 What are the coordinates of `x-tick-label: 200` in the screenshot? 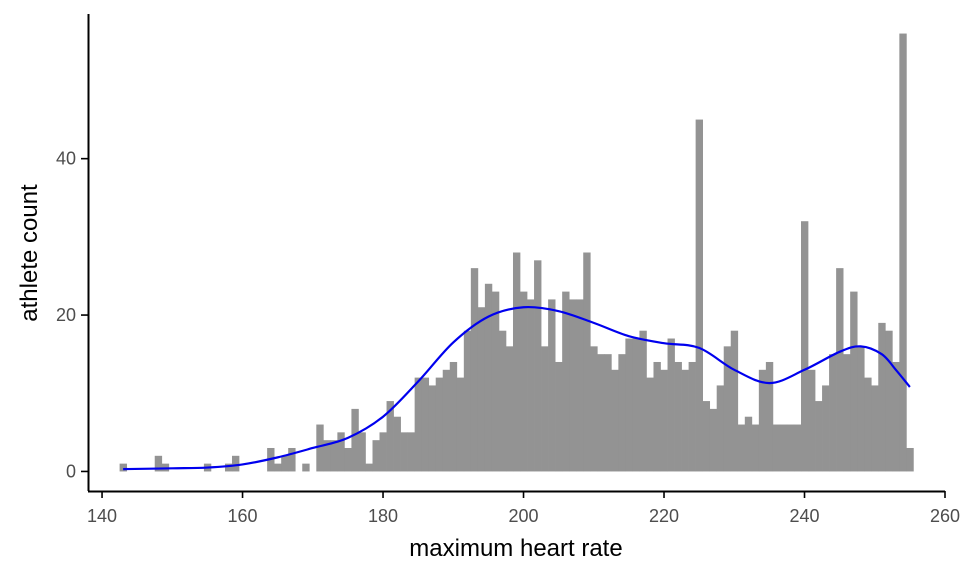 It's located at (524, 516).